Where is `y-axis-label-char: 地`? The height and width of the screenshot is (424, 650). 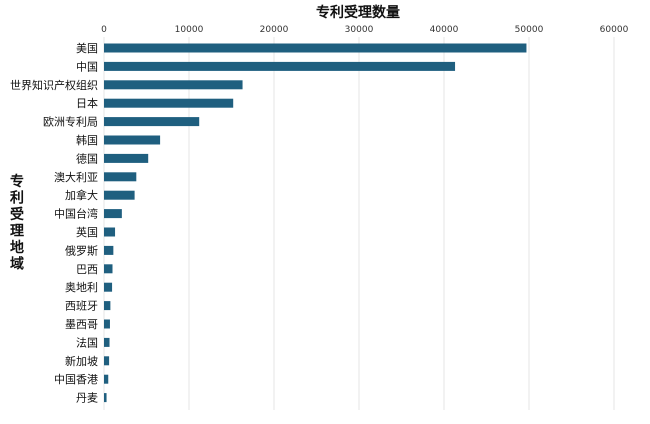
y-axis-label-char: 地 is located at coordinates (17, 247).